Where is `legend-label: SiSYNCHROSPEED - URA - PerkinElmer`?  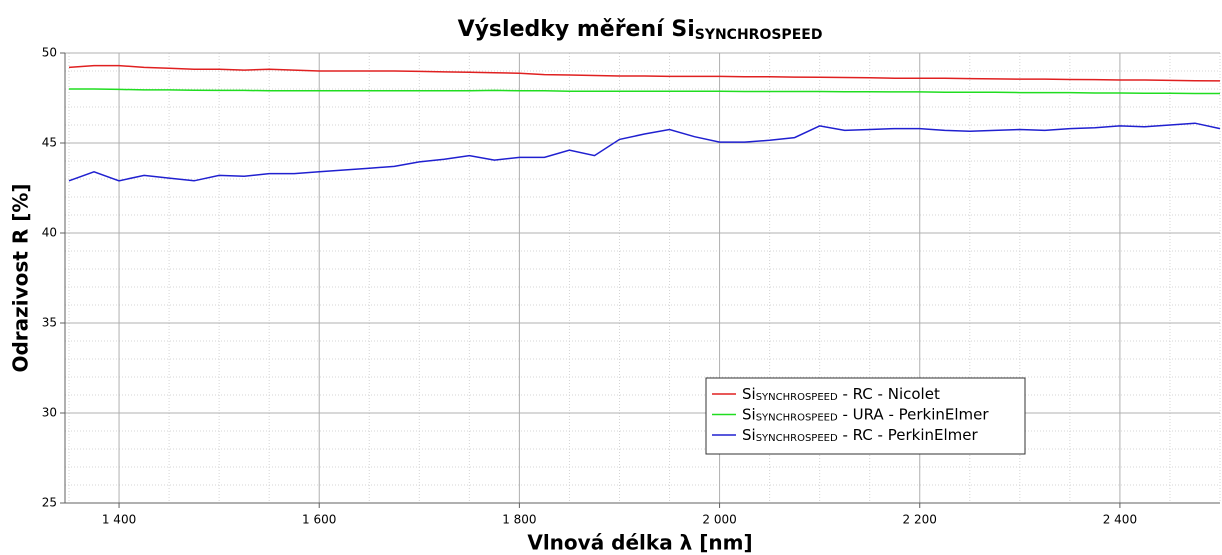 legend-label: SiSYNCHROSPEED - URA - PerkinElmer is located at coordinates (865, 414).